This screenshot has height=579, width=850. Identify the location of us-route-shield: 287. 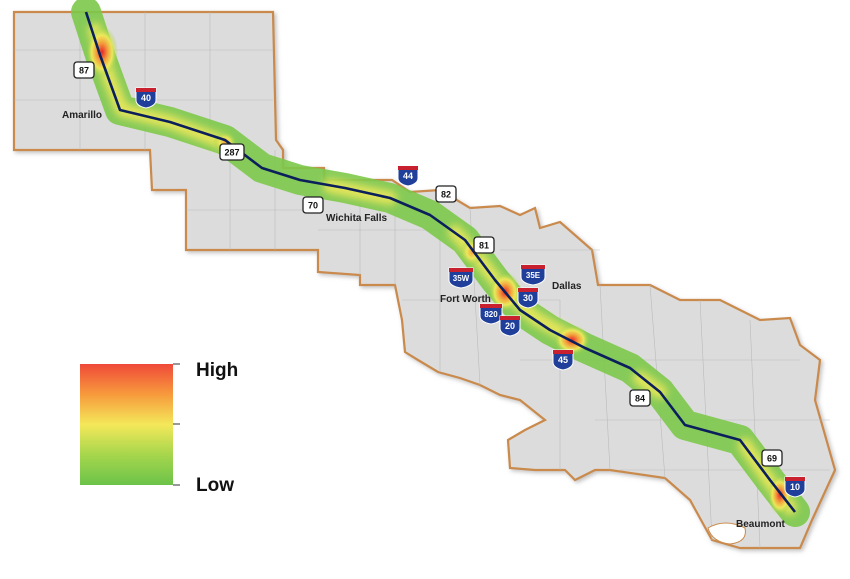
(232, 152).